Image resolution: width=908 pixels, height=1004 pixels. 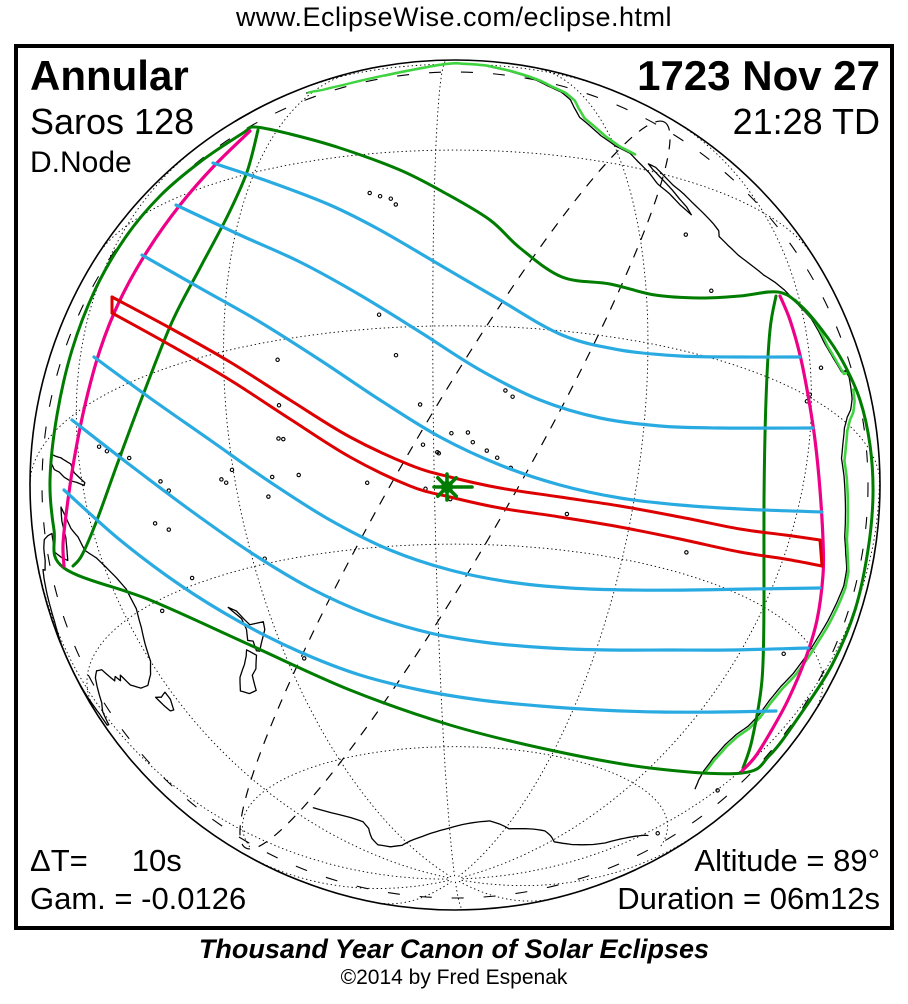 What do you see at coordinates (454, 977) in the screenshot?
I see `copyright-line: ©2014 by Fred Espenak` at bounding box center [454, 977].